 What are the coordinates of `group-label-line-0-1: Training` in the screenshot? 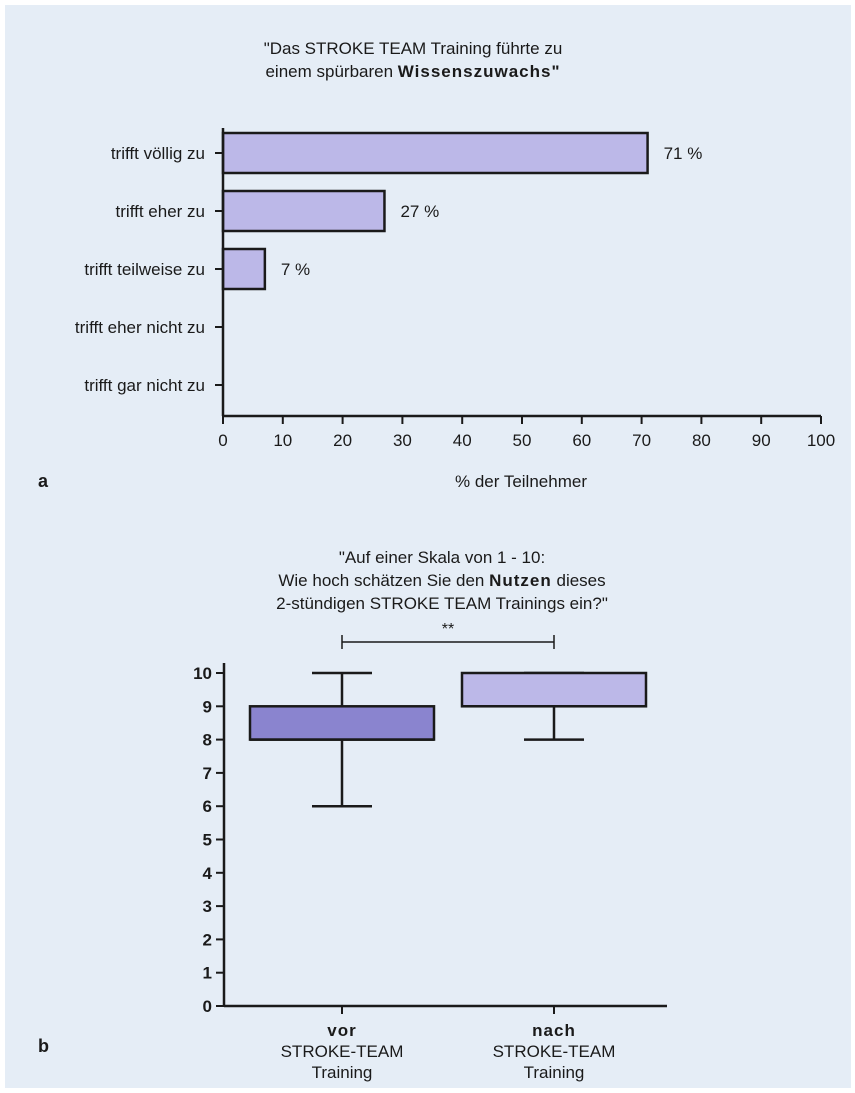 It's located at (342, 1072).